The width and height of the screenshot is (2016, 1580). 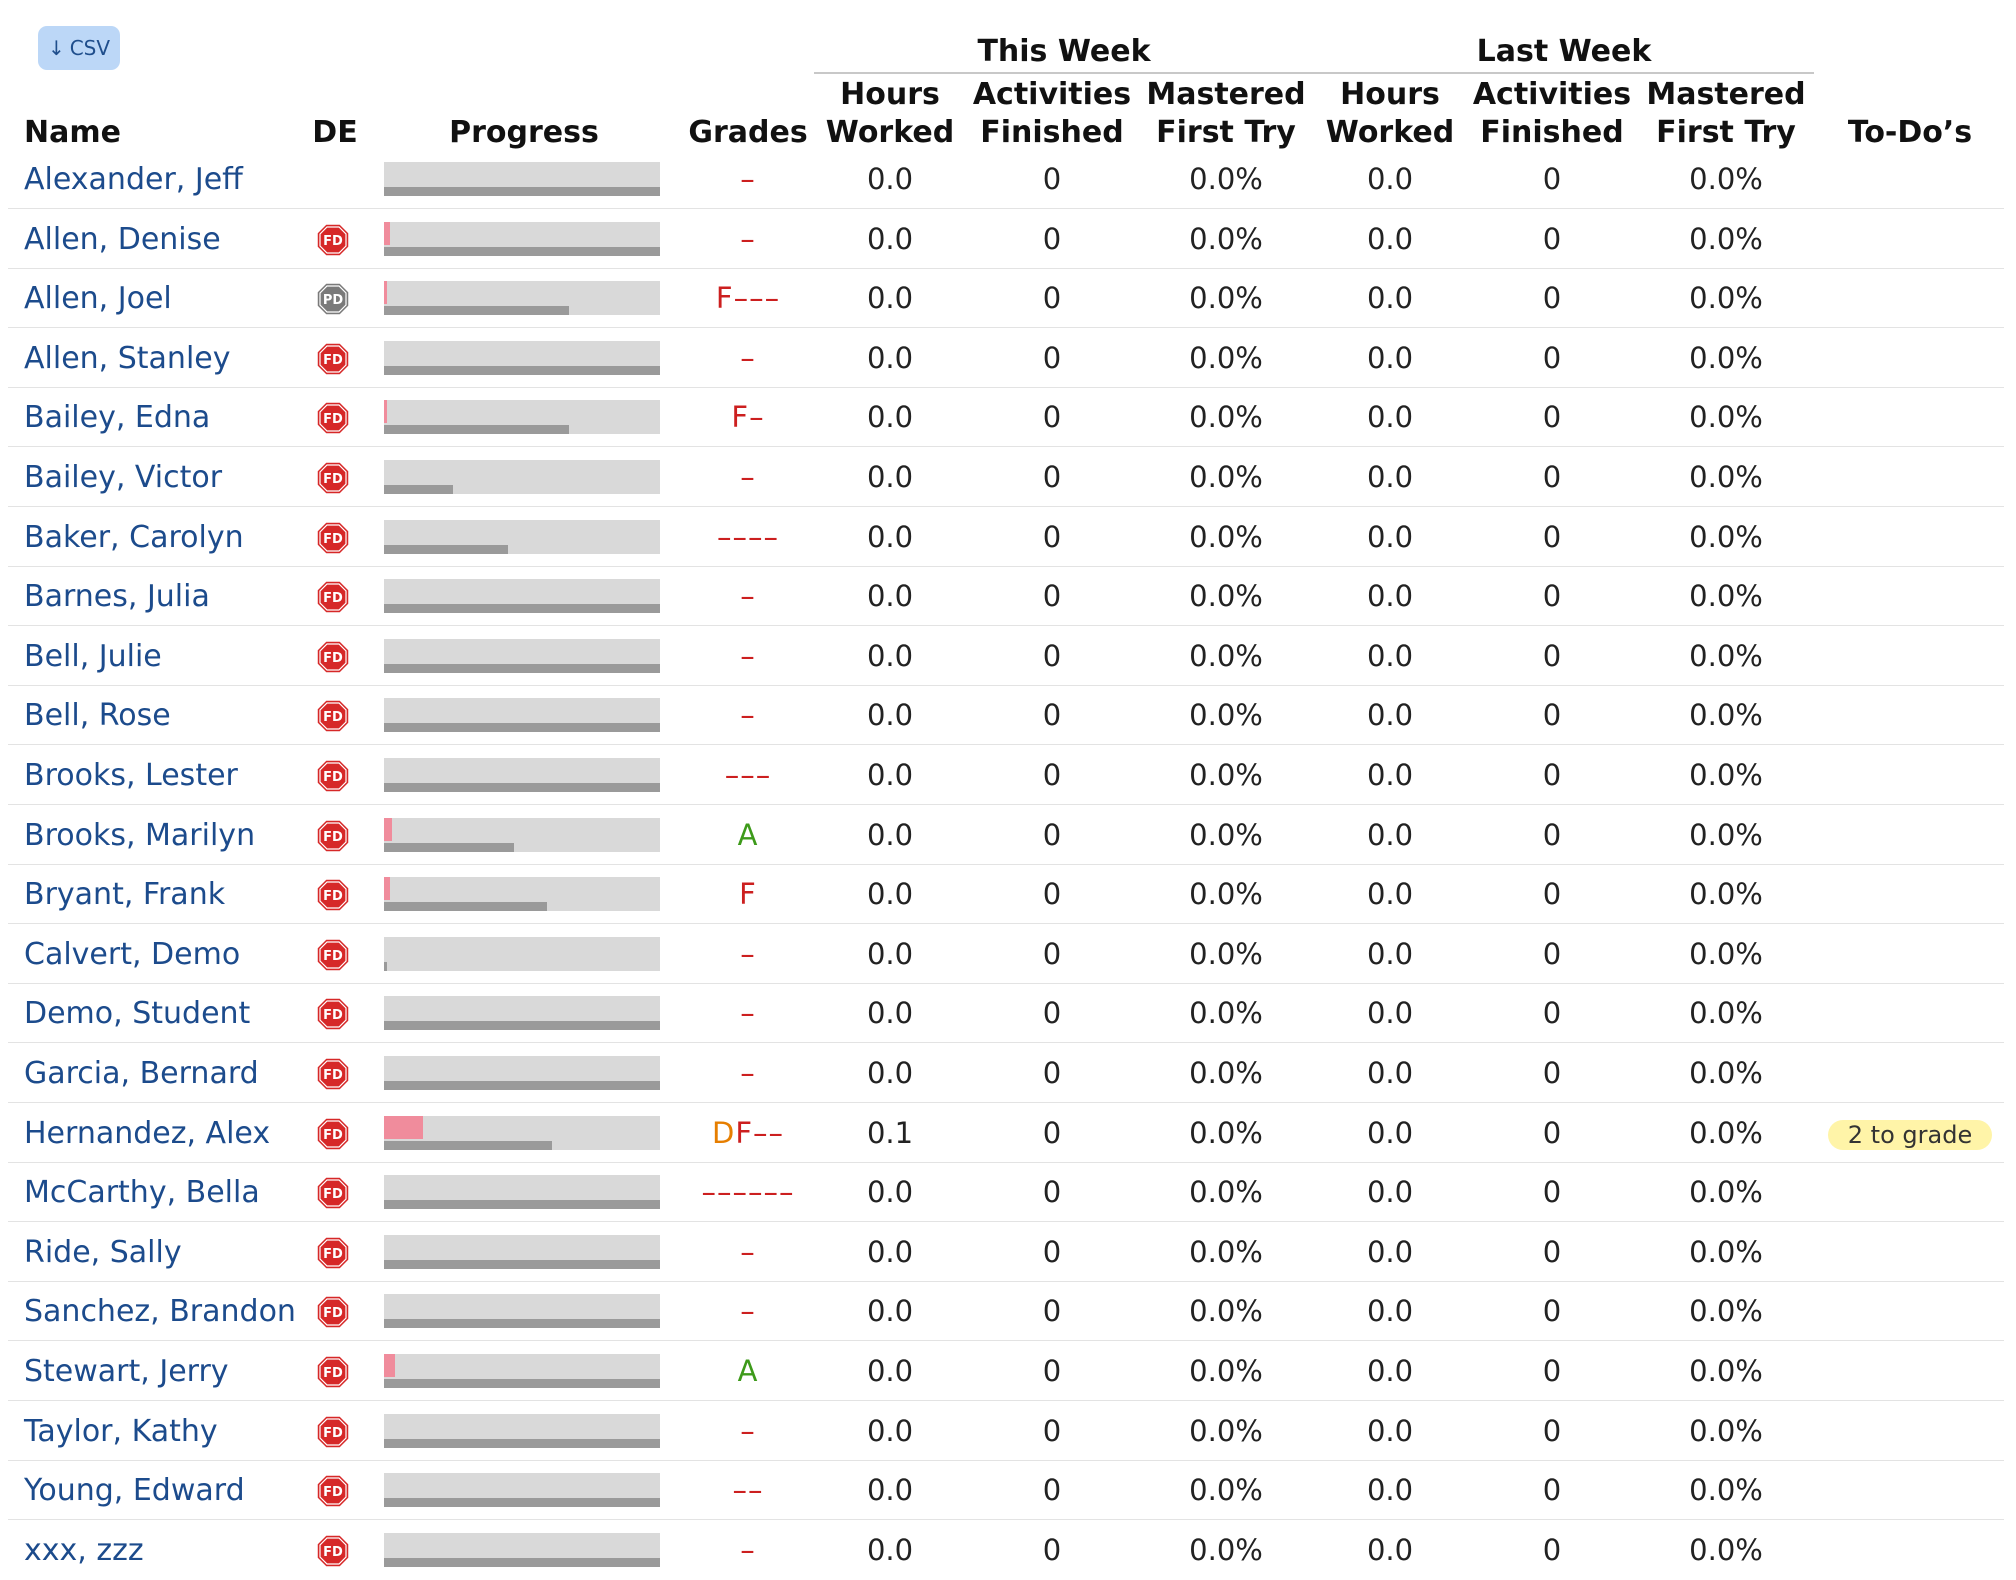 I want to click on grades-cell: F–––, so click(x=748, y=298).